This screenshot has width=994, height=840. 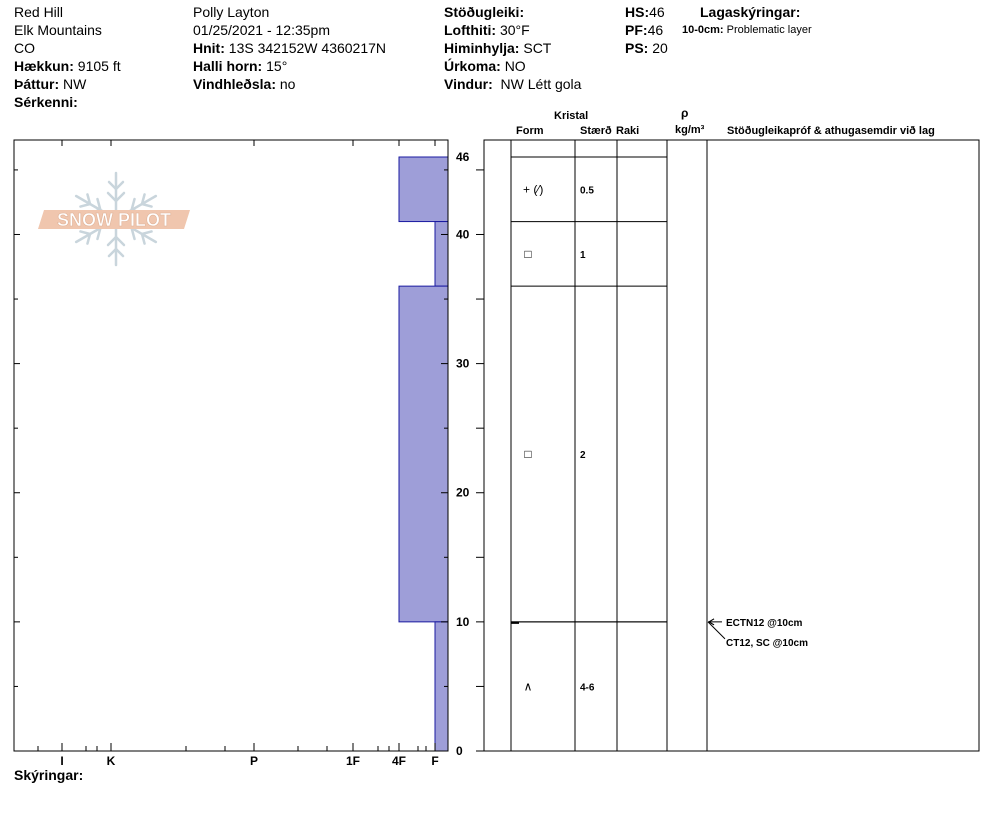 I want to click on depth-tick-label: 0, so click(x=459, y=751).